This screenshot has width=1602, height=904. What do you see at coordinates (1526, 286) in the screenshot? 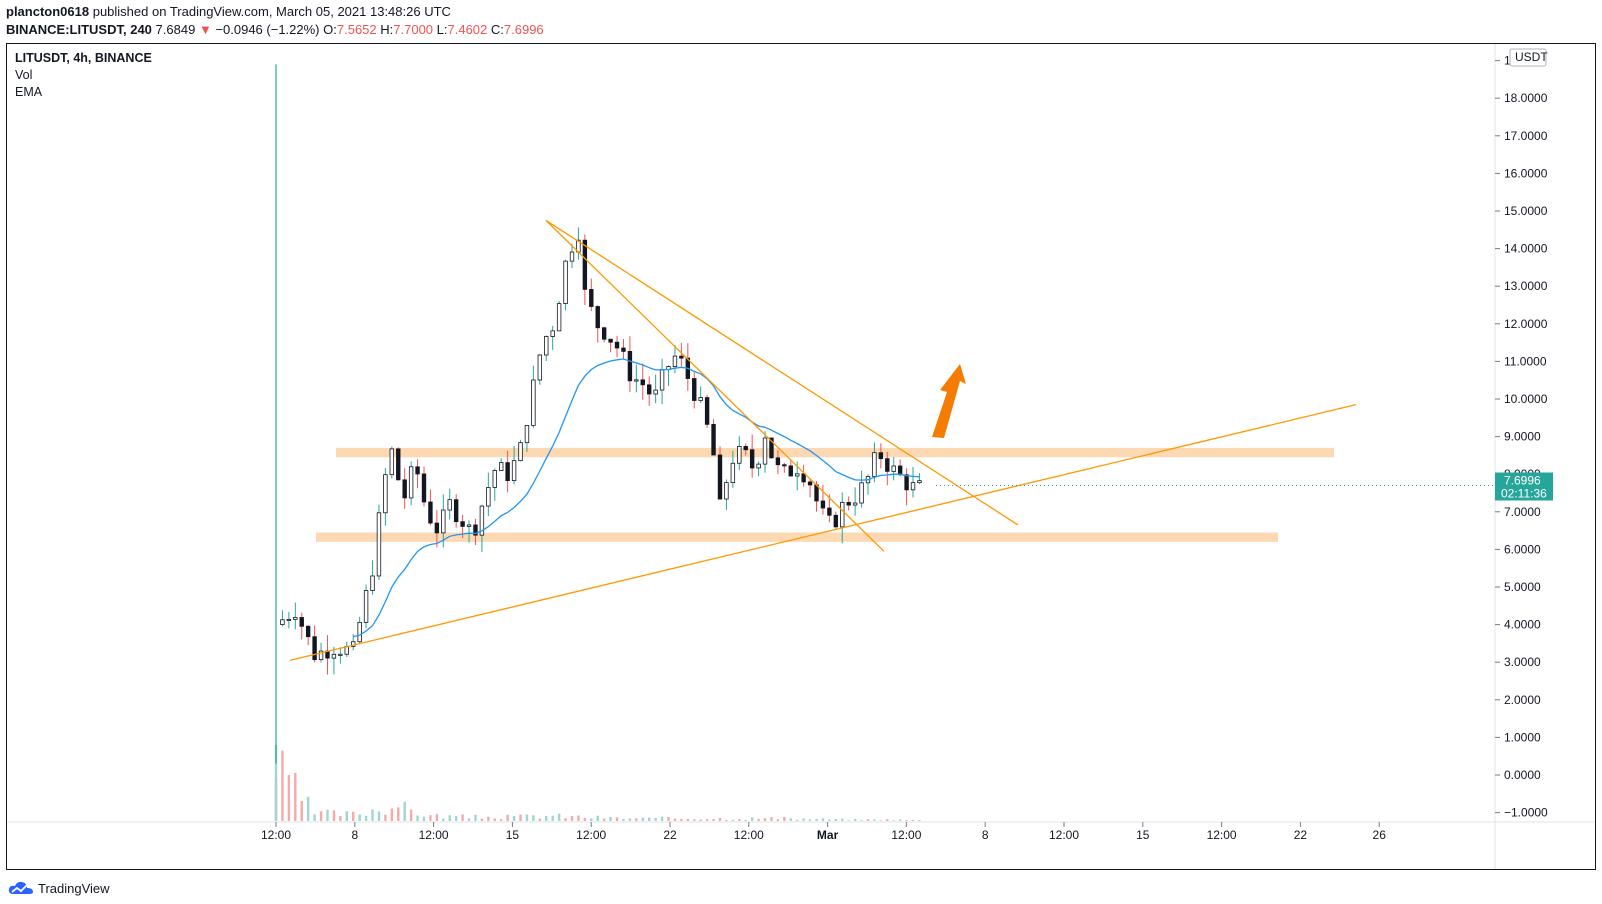
I see `price-tick-label: 13.0000` at bounding box center [1526, 286].